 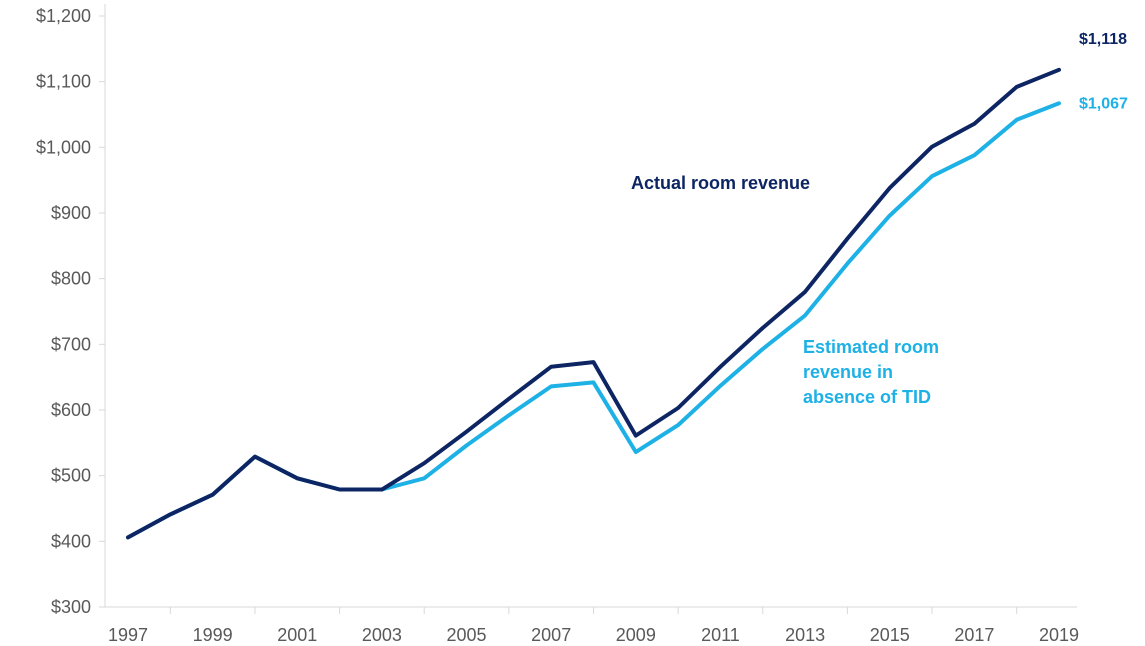 I want to click on x-tick-label: 1999, so click(x=213, y=635).